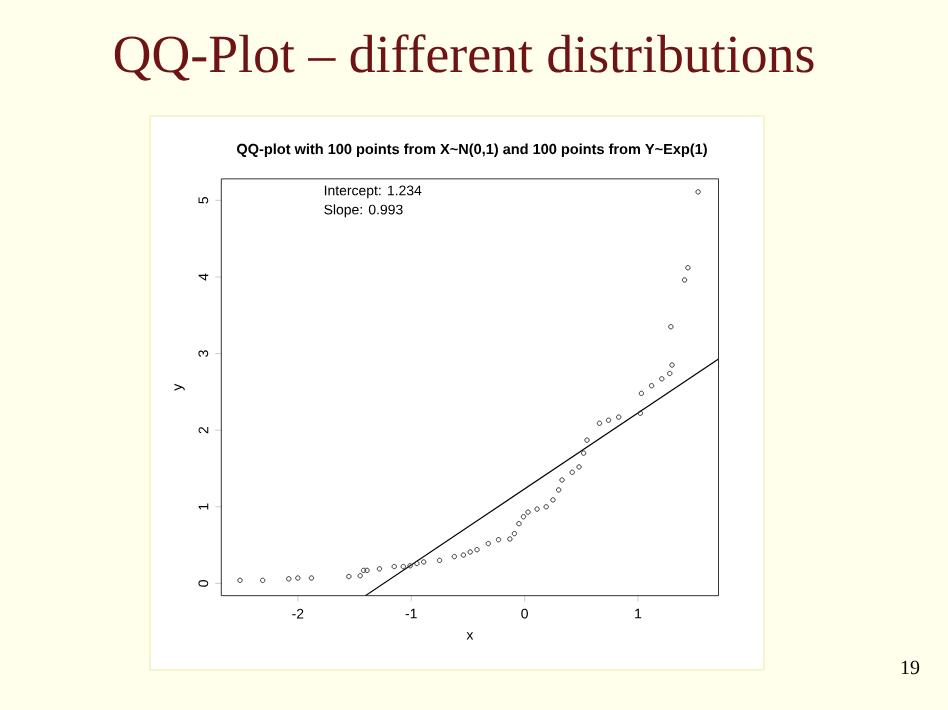 Image resolution: width=948 pixels, height=710 pixels. Describe the element at coordinates (464, 57) in the screenshot. I see `chart-title: QQ-Plot – different distributions` at that location.